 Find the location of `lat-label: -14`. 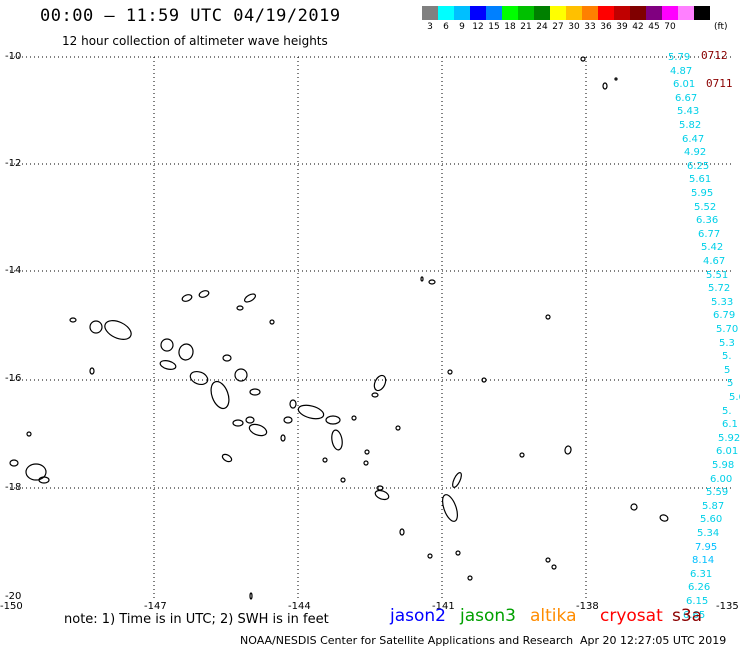

lat-label: -14 is located at coordinates (13, 270).